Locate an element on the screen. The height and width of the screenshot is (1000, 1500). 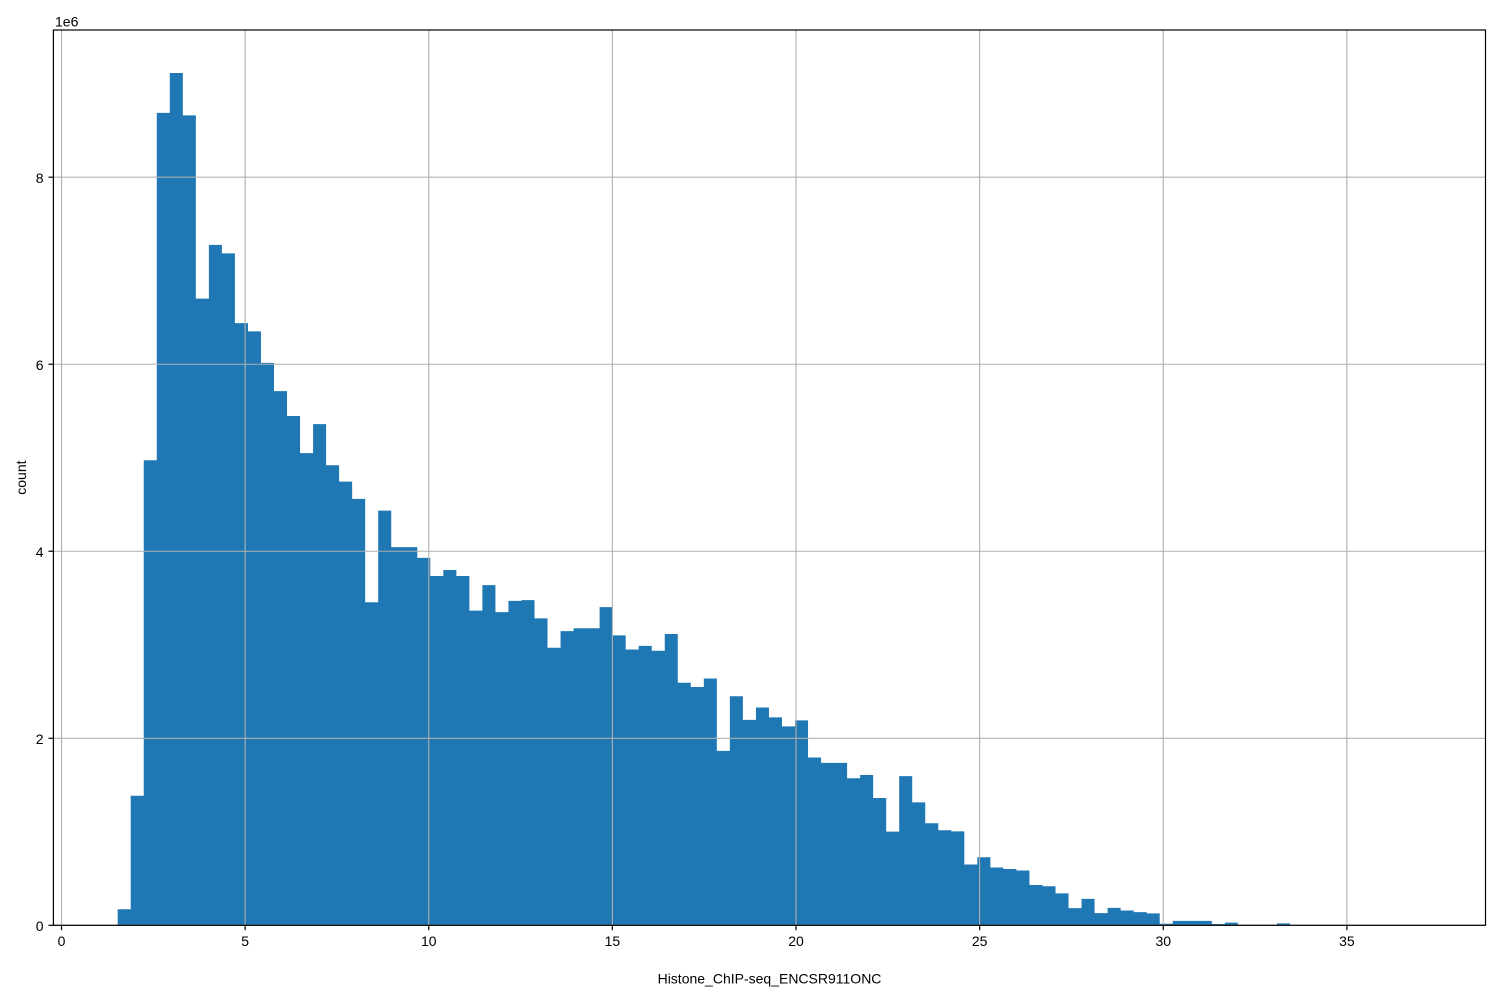
svg-text: 6 is located at coordinates (40, 365).